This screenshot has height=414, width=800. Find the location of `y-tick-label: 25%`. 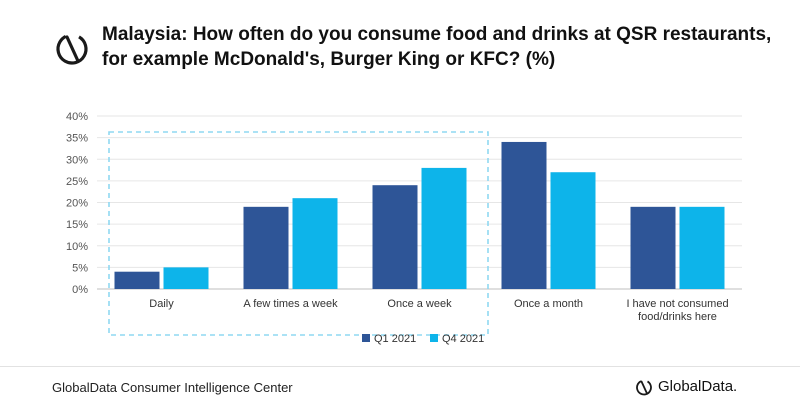

y-tick-label: 25% is located at coordinates (77, 182).